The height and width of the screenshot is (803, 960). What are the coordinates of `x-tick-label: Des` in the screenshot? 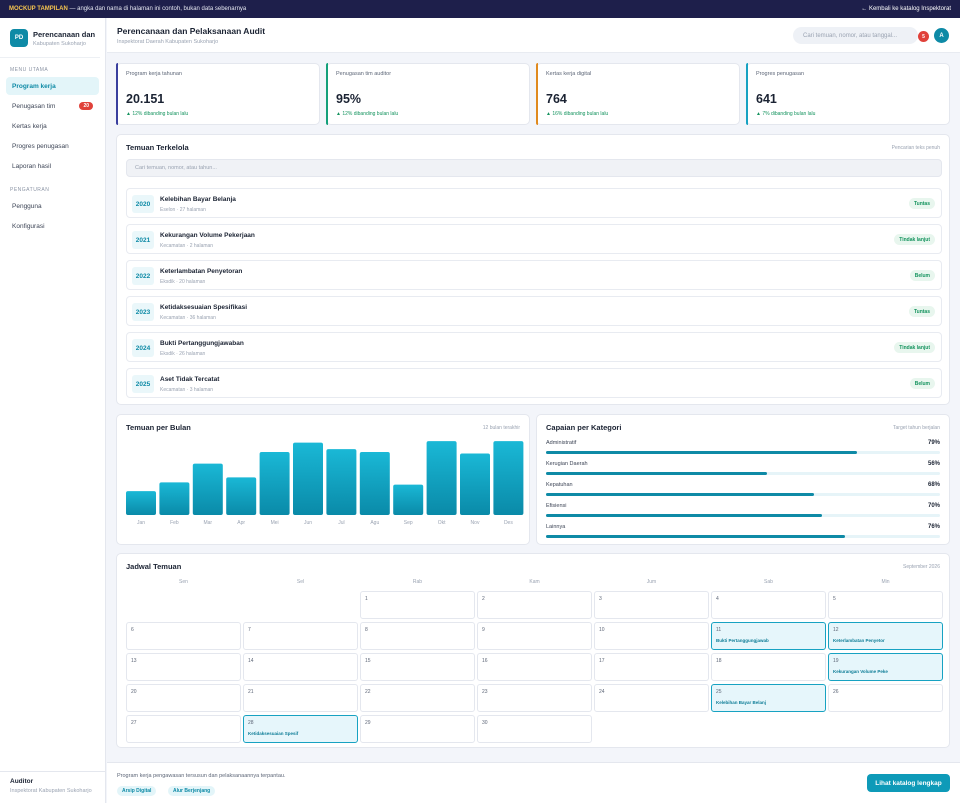 It's located at (508, 523).